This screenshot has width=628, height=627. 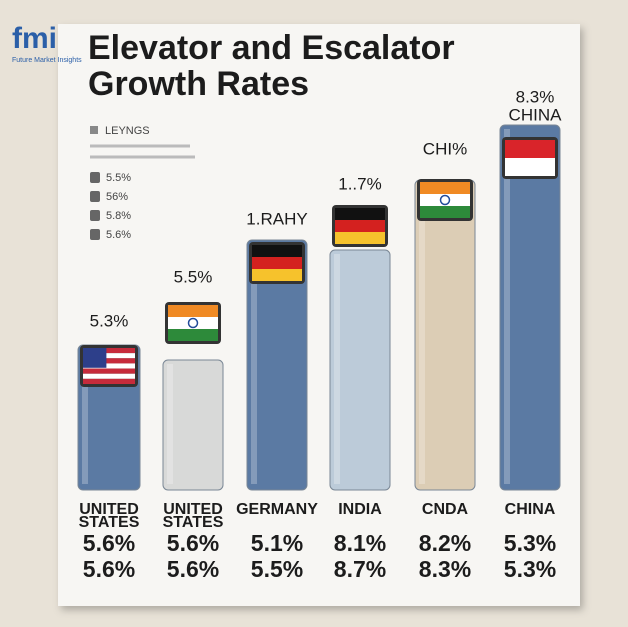 What do you see at coordinates (277, 543) in the screenshot?
I see `value-label: 5.1%` at bounding box center [277, 543].